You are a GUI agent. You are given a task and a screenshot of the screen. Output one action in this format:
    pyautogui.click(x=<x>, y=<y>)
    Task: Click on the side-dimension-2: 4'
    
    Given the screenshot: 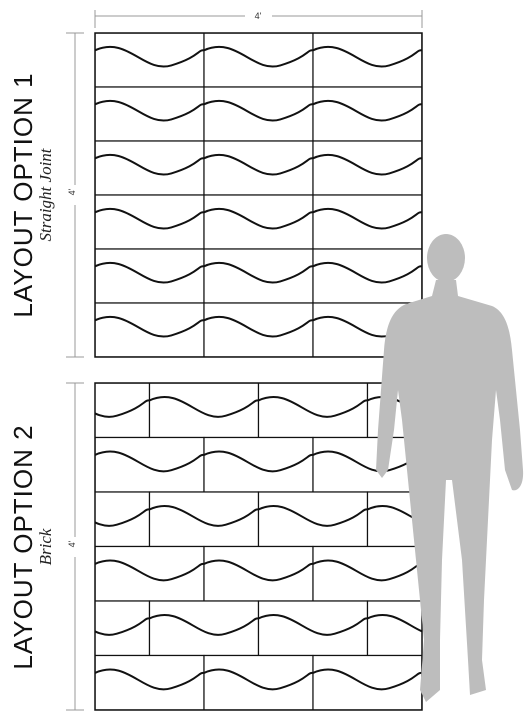 What is the action you would take?
    pyautogui.click(x=75, y=546)
    